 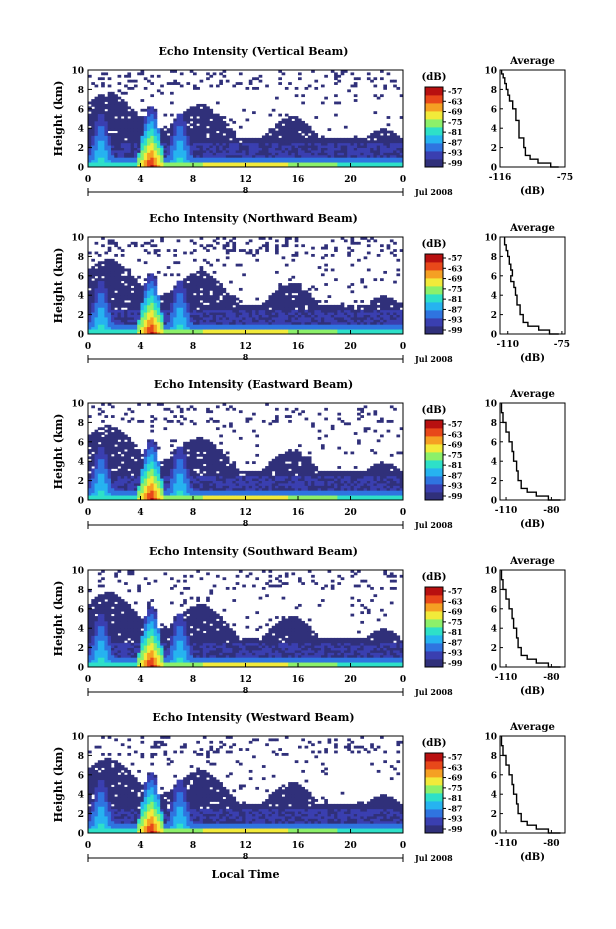 I want to click on colorbar-swatch, so click(x=434, y=314).